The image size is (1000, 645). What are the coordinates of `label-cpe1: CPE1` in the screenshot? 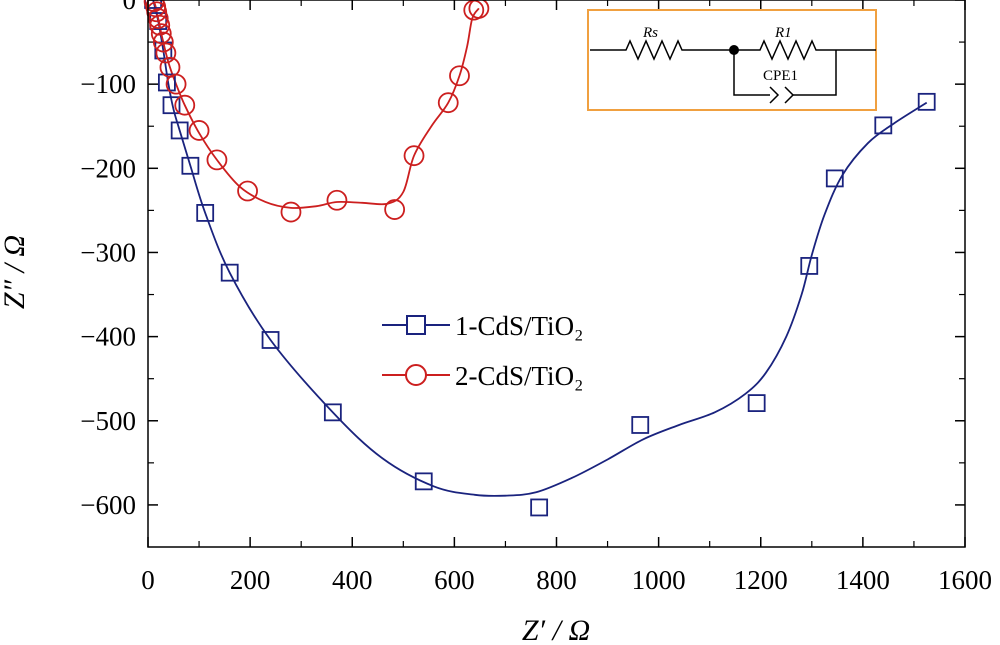 It's located at (780, 76).